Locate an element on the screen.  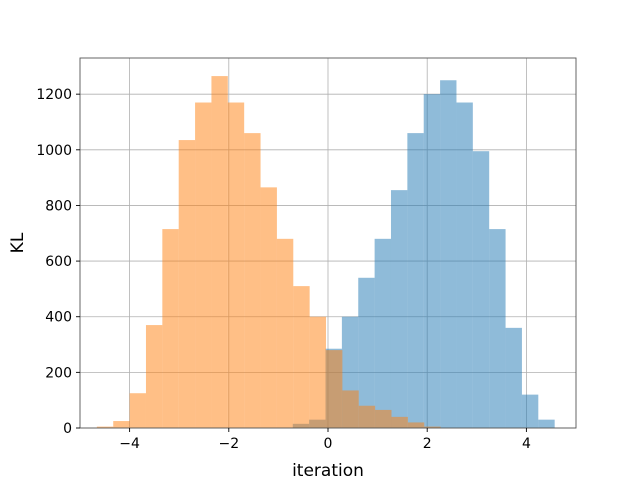
y-tick-label: 400 is located at coordinates (58, 318).